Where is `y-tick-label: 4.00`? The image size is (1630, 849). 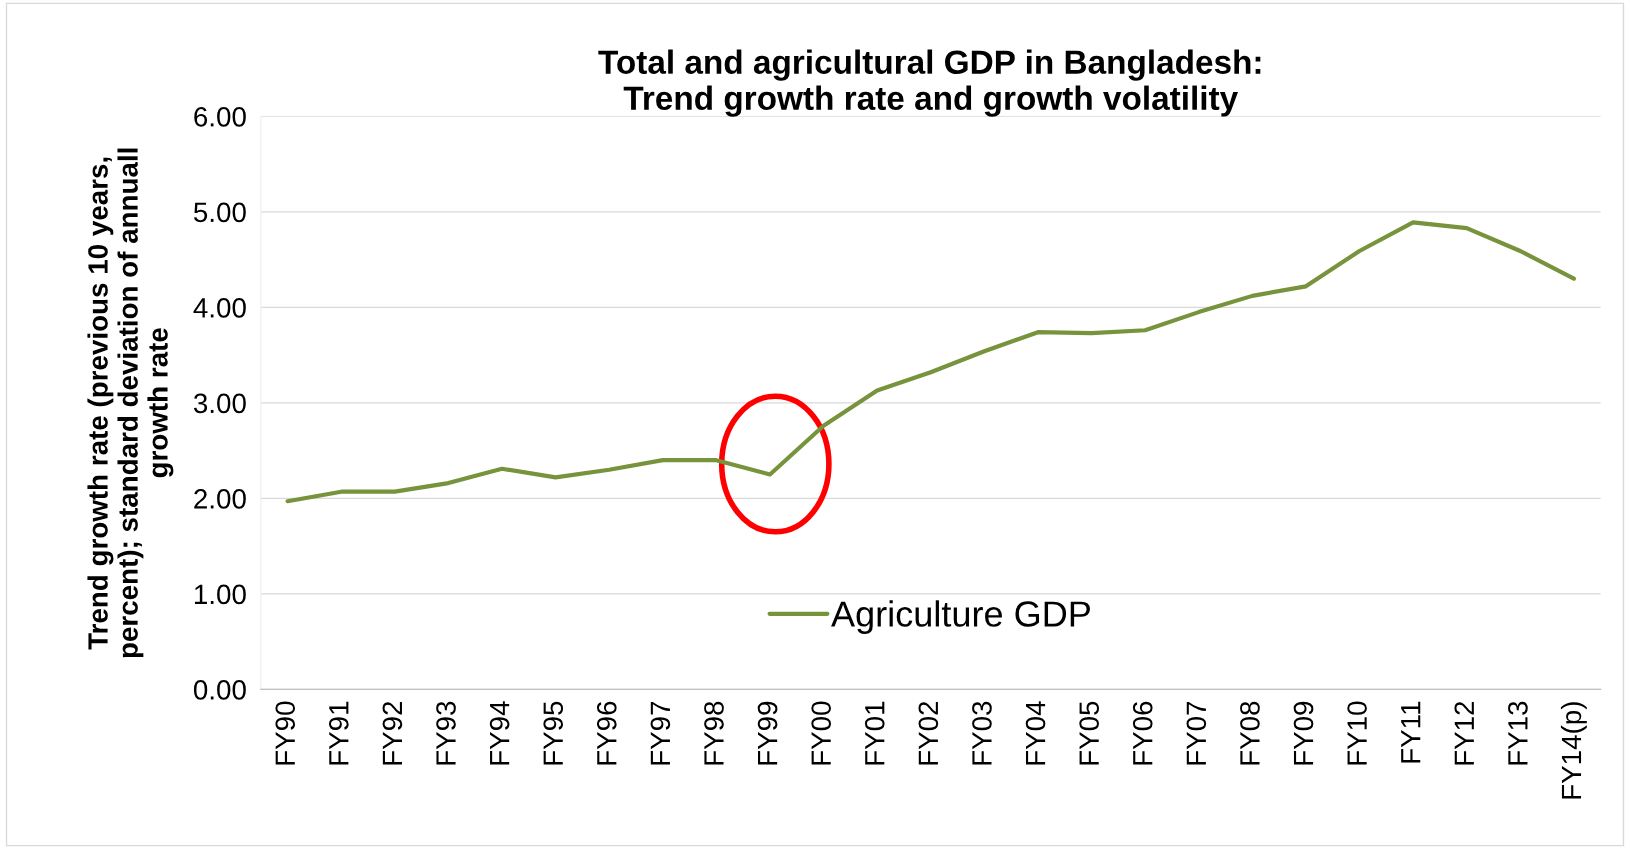
y-tick-label: 4.00 is located at coordinates (219, 308).